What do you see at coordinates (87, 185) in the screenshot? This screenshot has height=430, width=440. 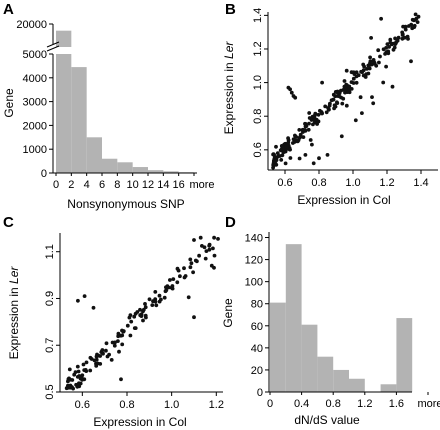 I see `panel-a-x-tick-label: 4` at bounding box center [87, 185].